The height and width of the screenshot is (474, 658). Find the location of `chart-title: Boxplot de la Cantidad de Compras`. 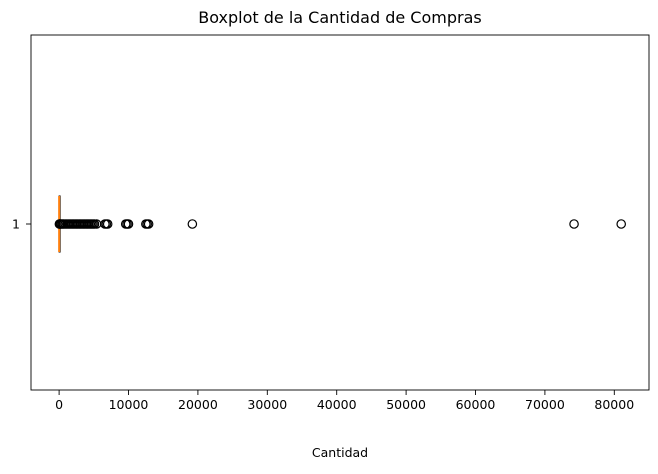

chart-title: Boxplot de la Cantidad de Compras is located at coordinates (339, 17).